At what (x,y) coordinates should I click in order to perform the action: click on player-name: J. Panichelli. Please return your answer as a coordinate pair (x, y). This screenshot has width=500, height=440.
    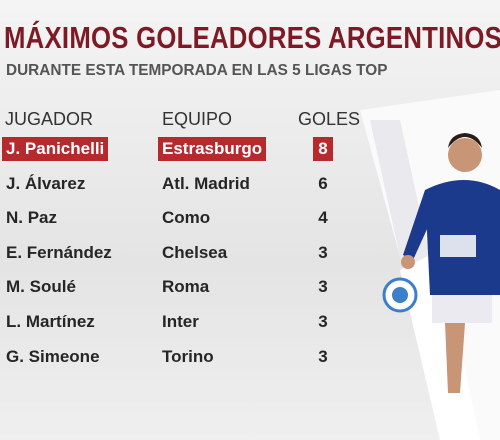
    Looking at the image, I should click on (55, 149).